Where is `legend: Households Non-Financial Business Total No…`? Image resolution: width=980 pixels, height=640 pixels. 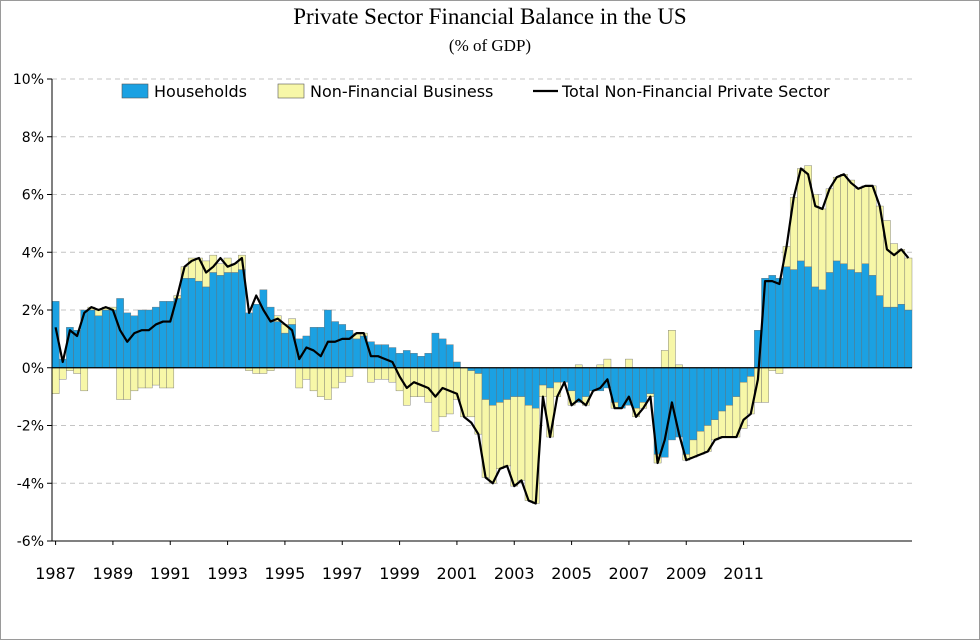 legend: Households Non-Financial Business Total No… is located at coordinates (475, 91).